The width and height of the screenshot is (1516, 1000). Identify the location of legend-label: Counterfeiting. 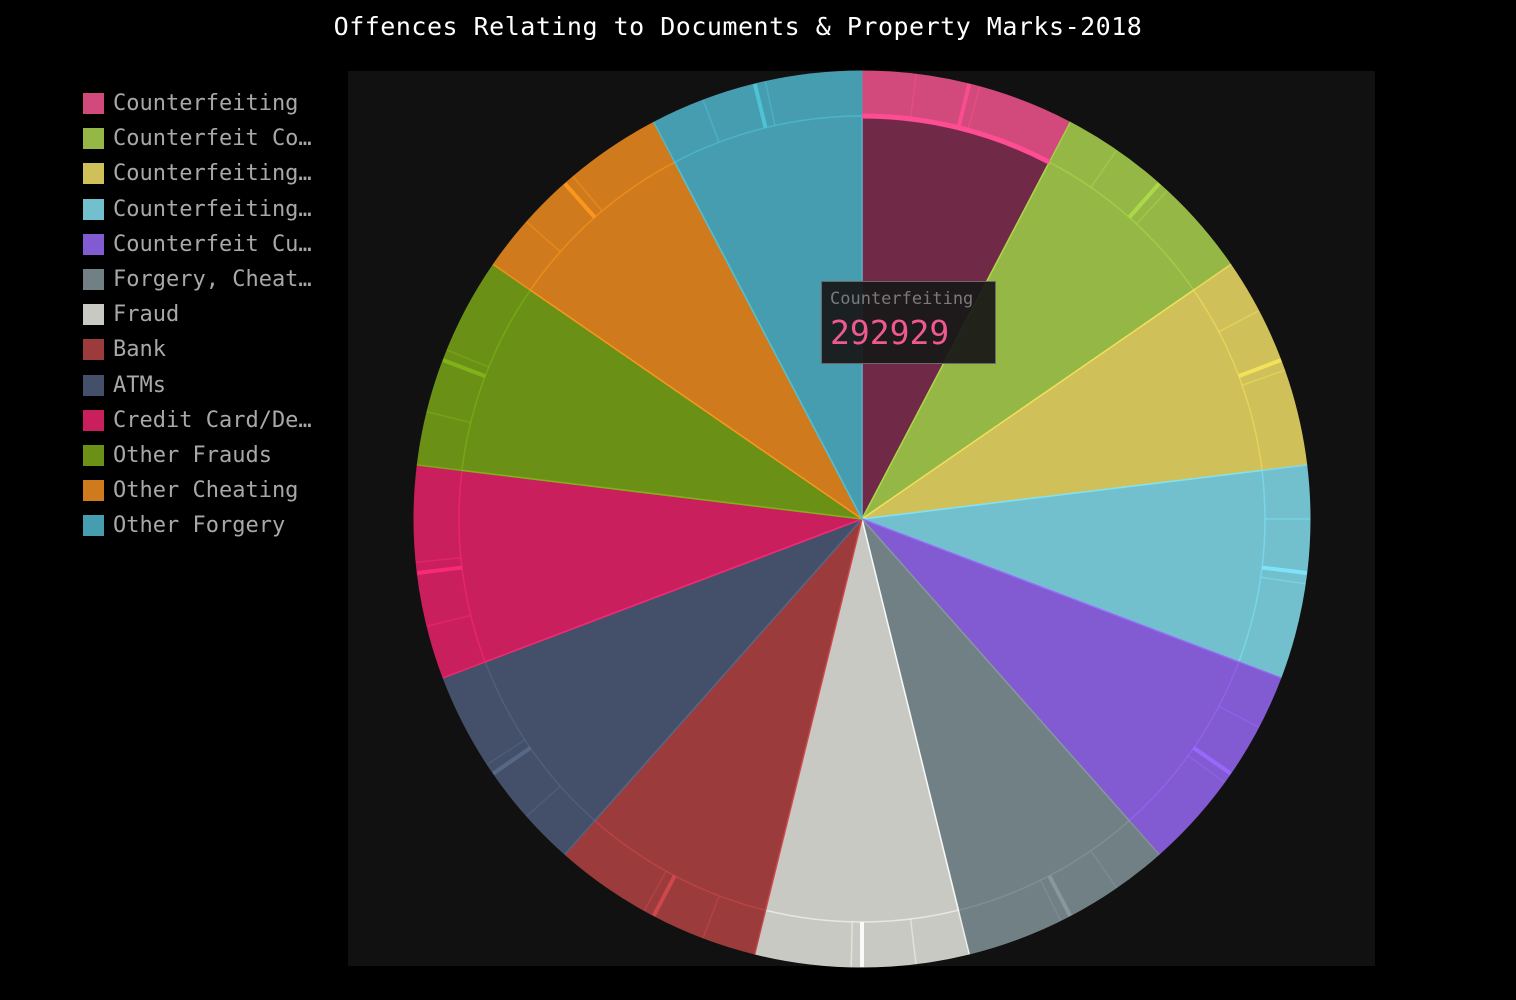
(206, 104).